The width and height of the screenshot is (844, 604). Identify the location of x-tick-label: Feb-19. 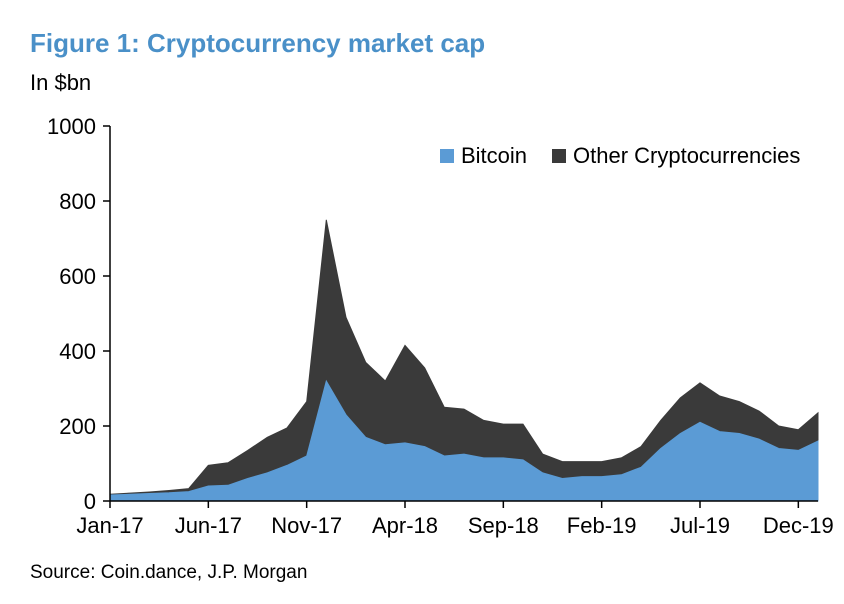
(602, 525).